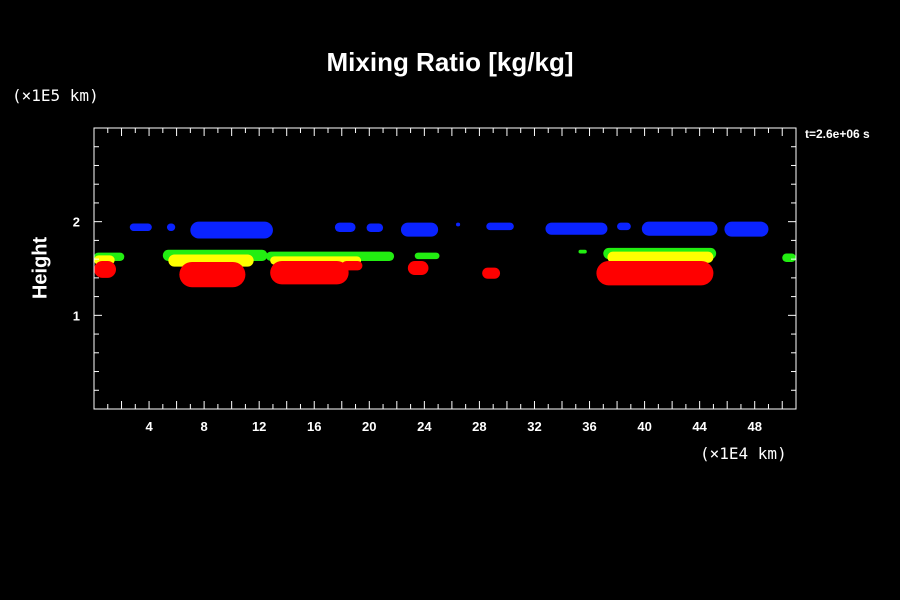  Describe the element at coordinates (754, 426) in the screenshot. I see `x-tick-label: 48` at that location.